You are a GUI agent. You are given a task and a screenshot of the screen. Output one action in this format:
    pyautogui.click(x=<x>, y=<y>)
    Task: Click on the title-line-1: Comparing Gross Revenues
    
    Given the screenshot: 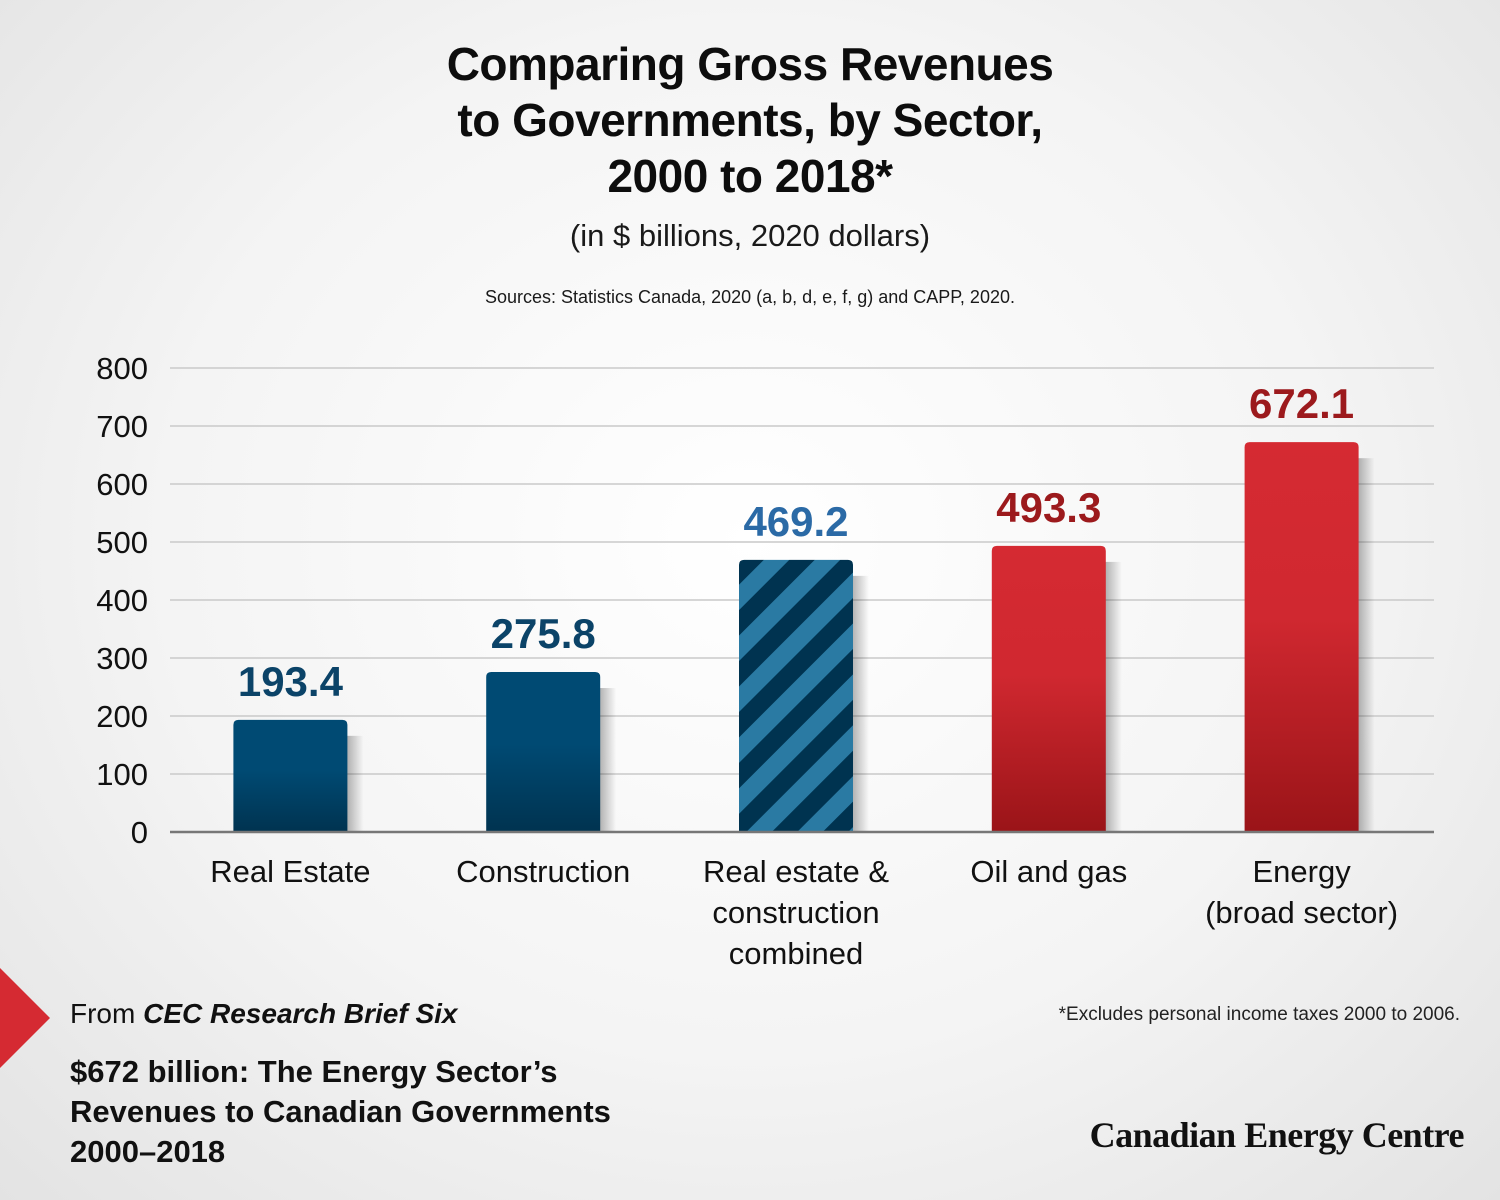 What is the action you would take?
    pyautogui.click(x=750, y=64)
    